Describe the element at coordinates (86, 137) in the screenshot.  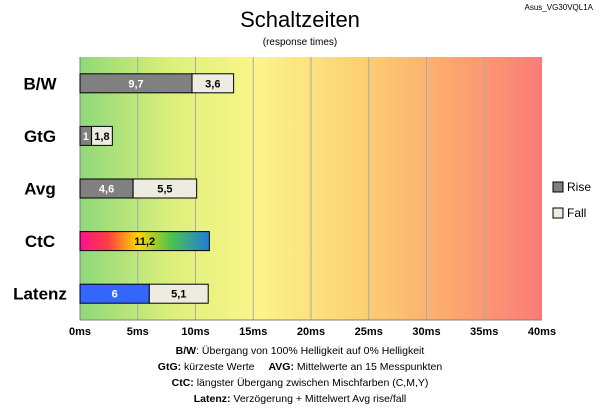
I see `bar-label-rise-gtg: 1` at that location.